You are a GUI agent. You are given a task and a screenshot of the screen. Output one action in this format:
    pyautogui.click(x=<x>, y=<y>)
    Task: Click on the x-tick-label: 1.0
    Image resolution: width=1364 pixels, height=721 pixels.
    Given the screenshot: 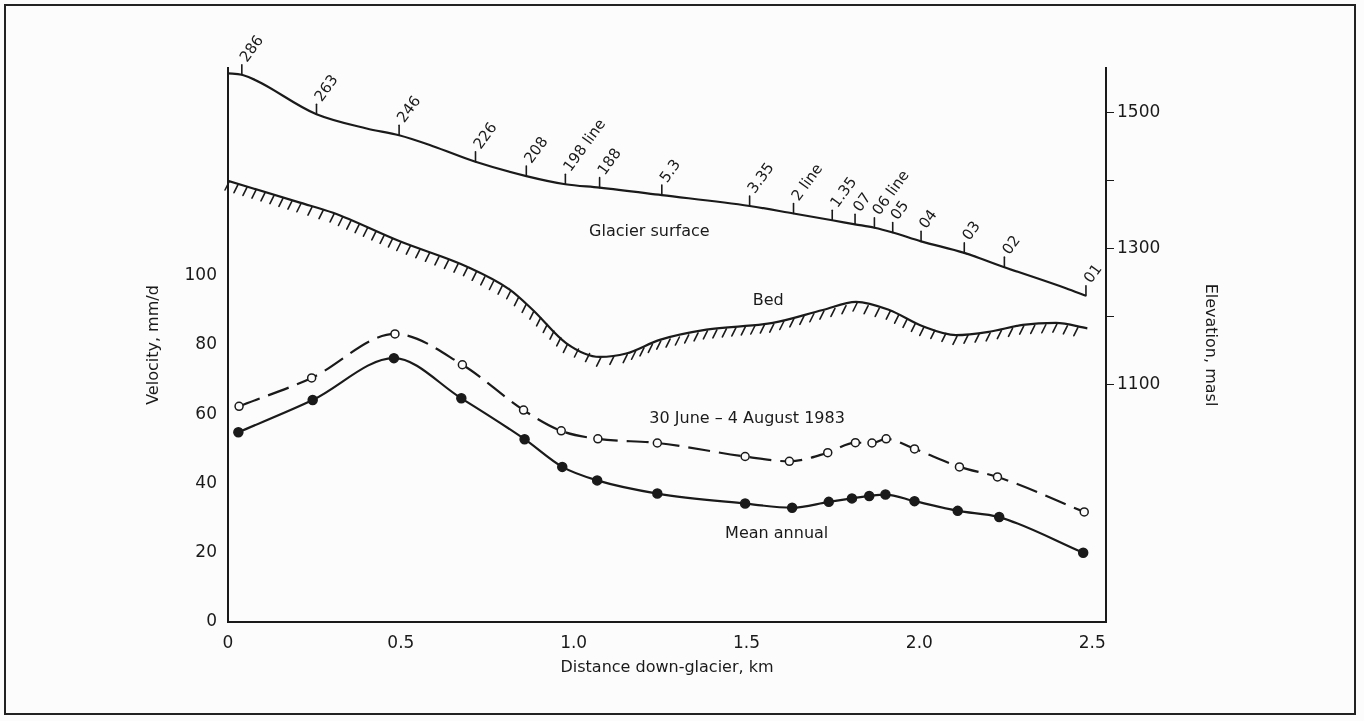 What is the action you would take?
    pyautogui.click(x=574, y=641)
    